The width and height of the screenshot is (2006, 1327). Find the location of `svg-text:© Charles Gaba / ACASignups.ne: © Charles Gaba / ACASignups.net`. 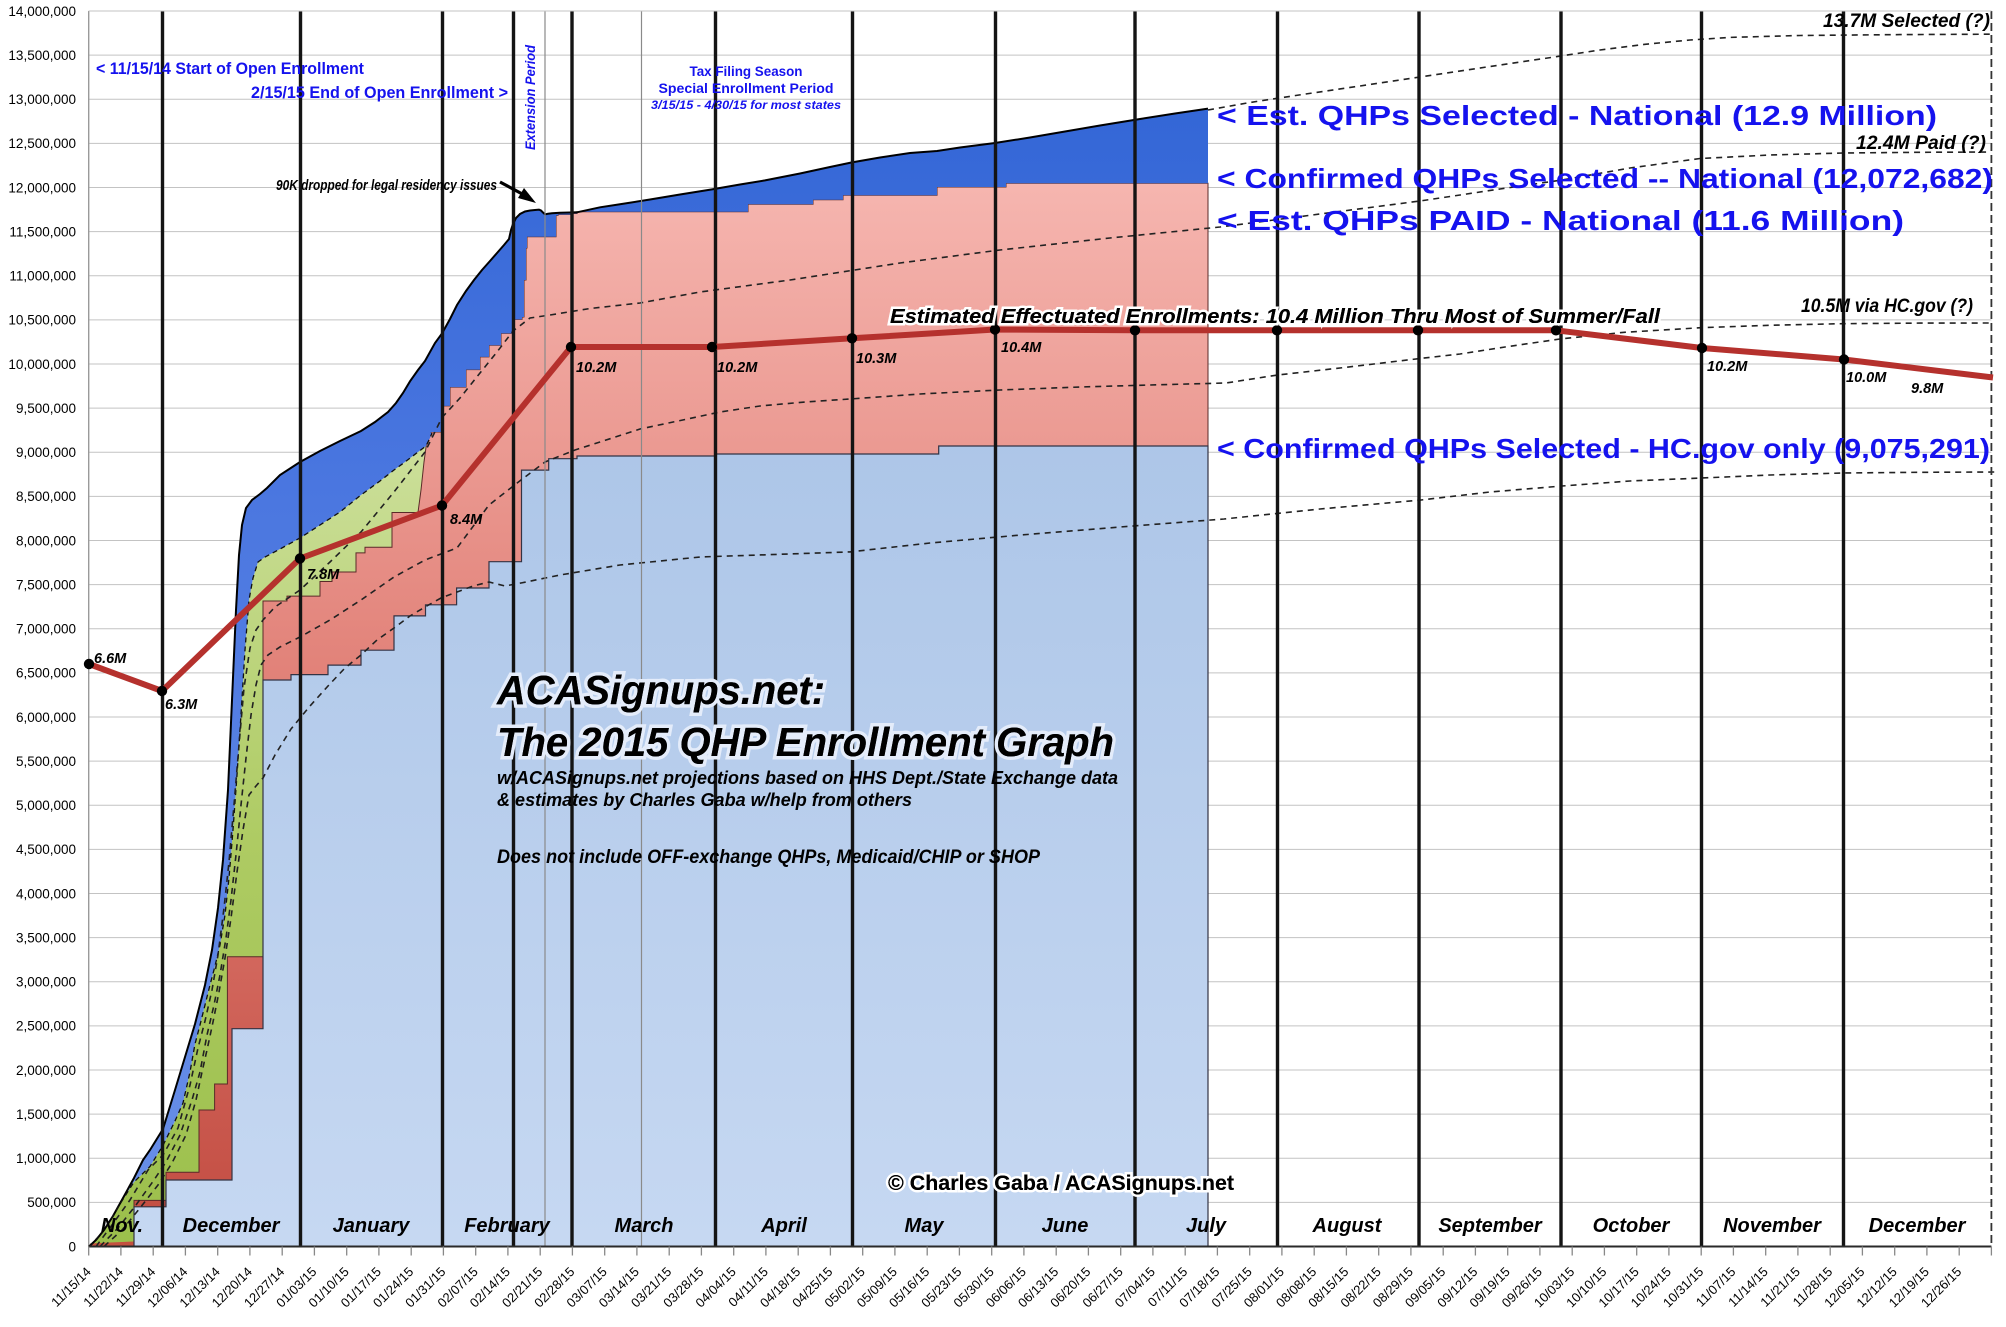

svg-text:© Charles Gaba / ACASignups.ne: © Charles Gaba / ACASignups.net is located at coordinates (1061, 1183).